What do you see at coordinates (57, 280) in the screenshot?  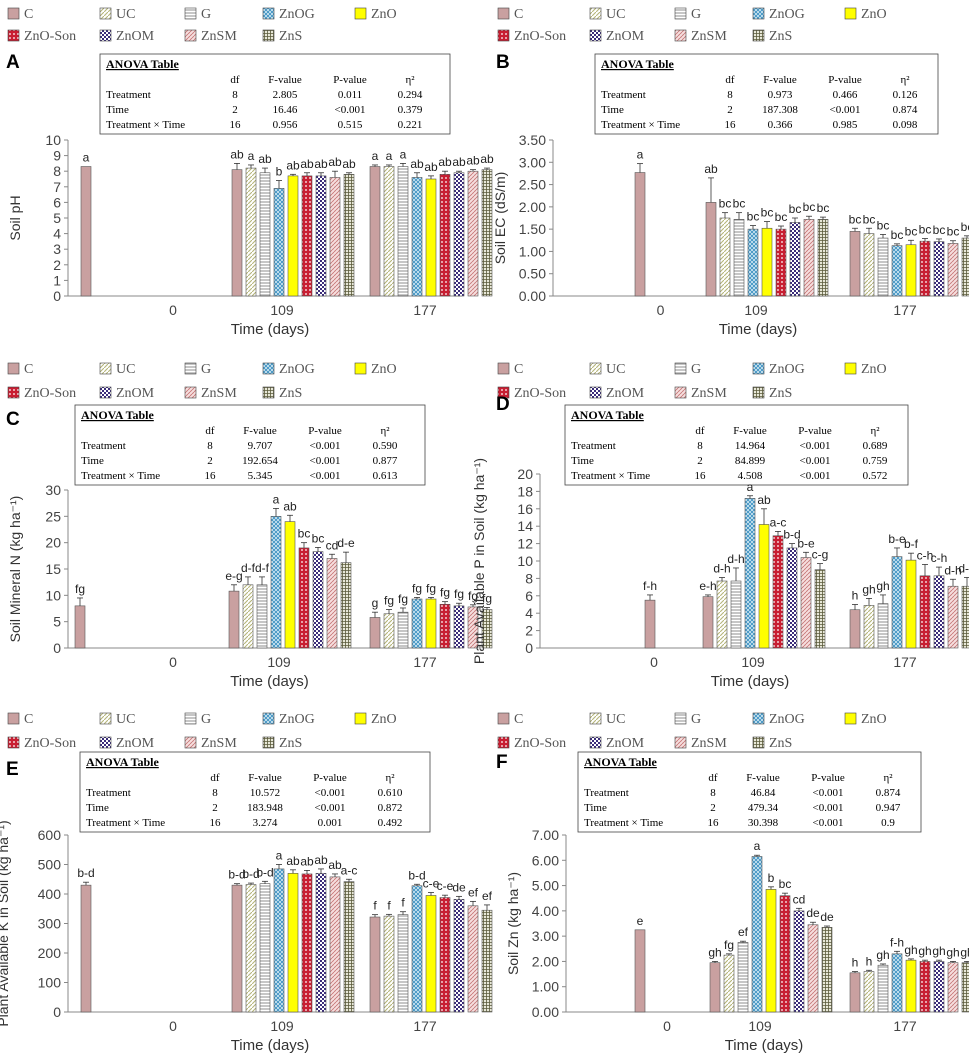 I see `y-tick-label: 1` at bounding box center [57, 280].